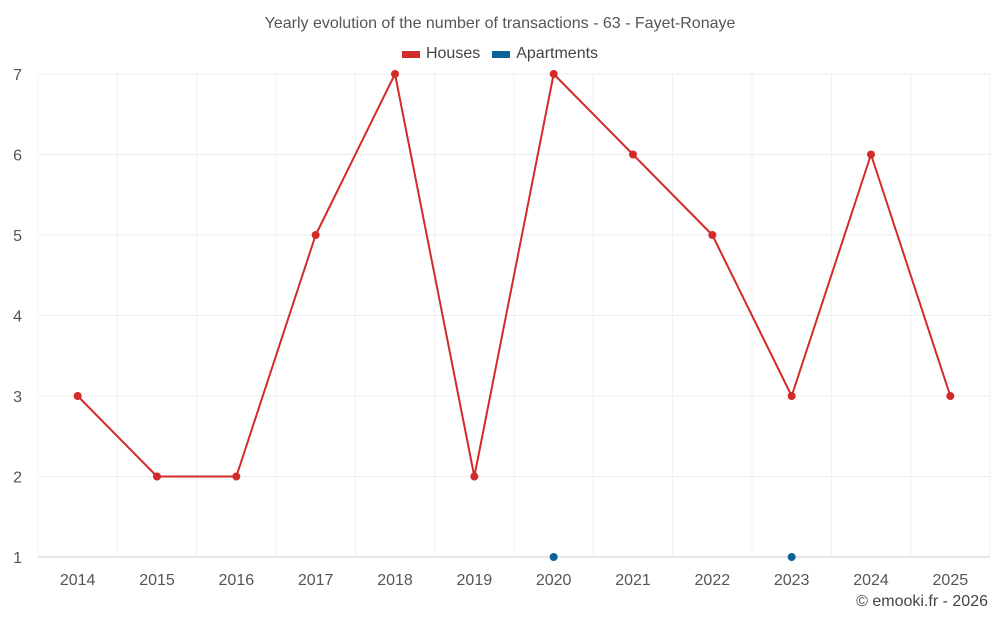  Describe the element at coordinates (17, 236) in the screenshot. I see `y-tick-label-5: 5` at that location.